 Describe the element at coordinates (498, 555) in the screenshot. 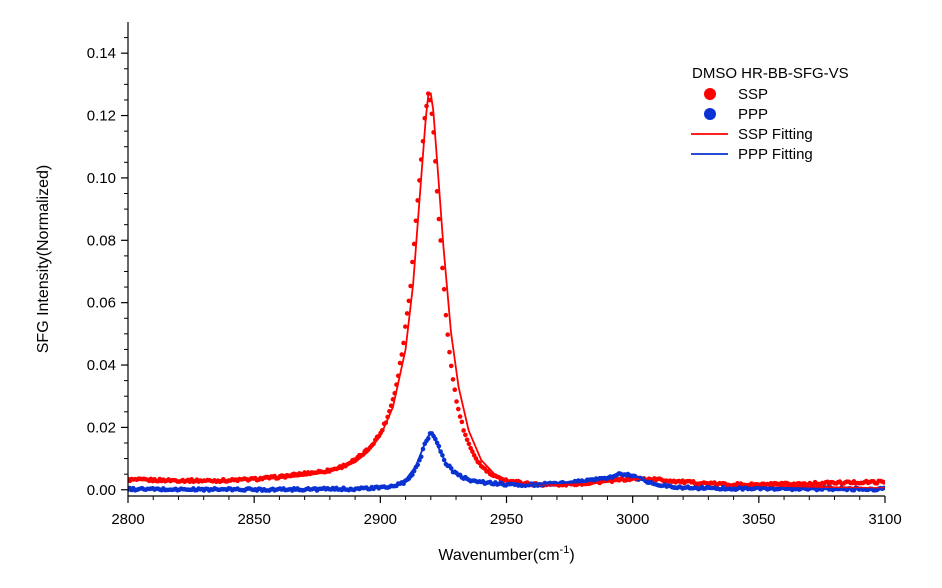

I see `x-axis-title-main: Wavenumber(cm` at that location.